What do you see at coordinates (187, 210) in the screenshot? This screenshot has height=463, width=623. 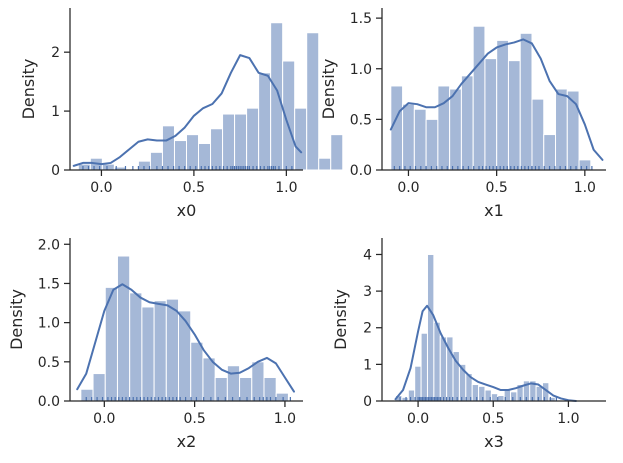 I see `x-axis-label: x0` at bounding box center [187, 210].